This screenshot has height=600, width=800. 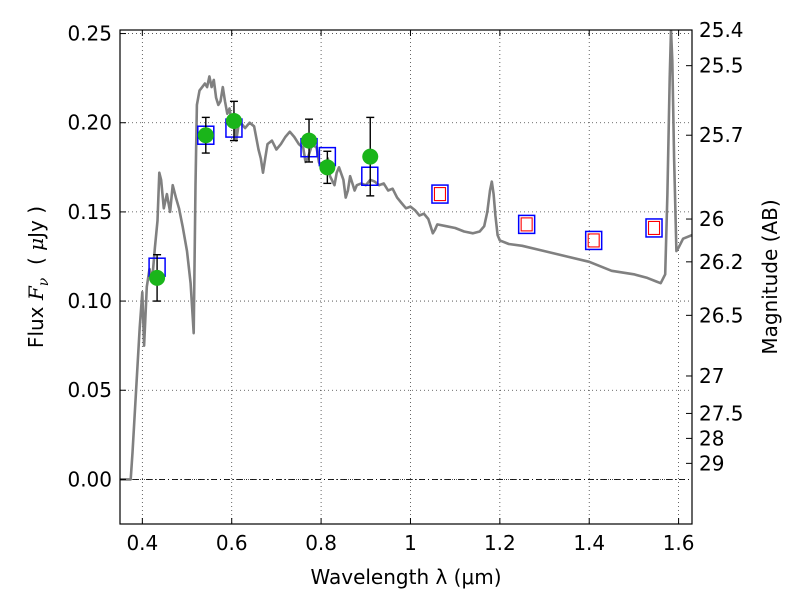 I want to click on y2-tick-label: 26.2, so click(x=721, y=262).